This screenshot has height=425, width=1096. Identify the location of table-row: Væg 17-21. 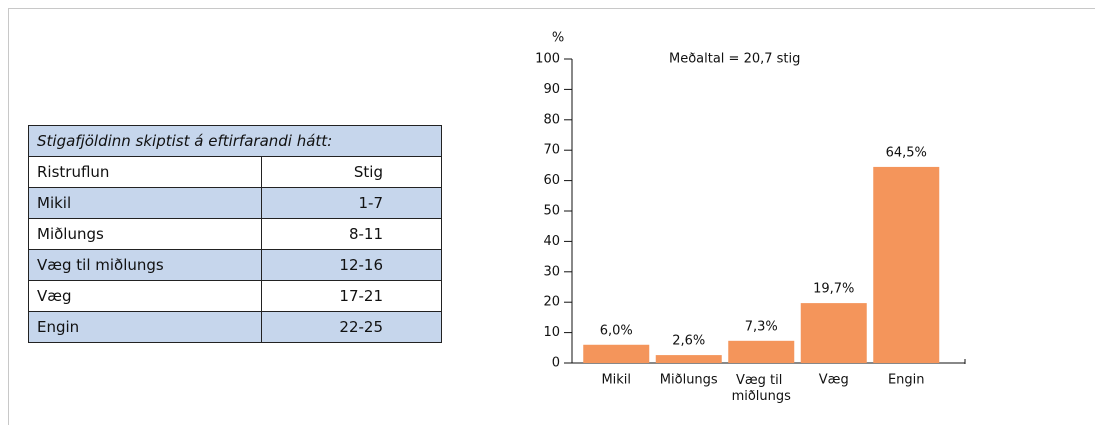
(234, 296).